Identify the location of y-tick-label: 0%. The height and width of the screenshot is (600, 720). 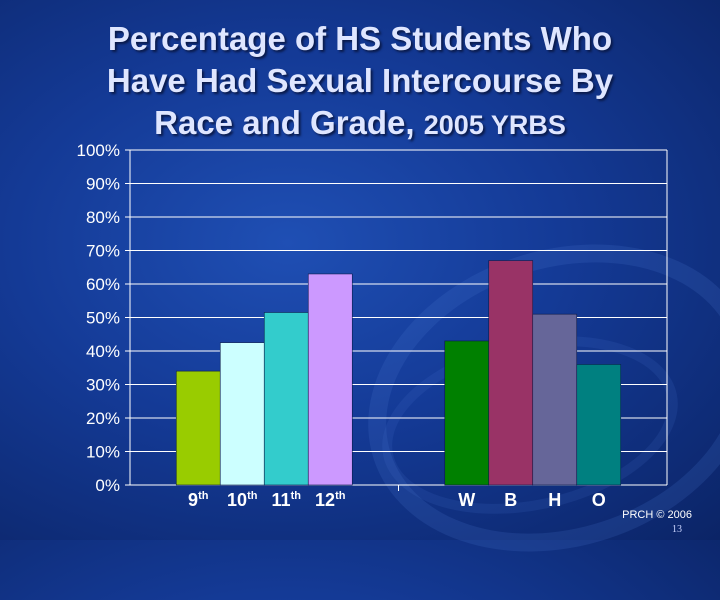
(107, 485).